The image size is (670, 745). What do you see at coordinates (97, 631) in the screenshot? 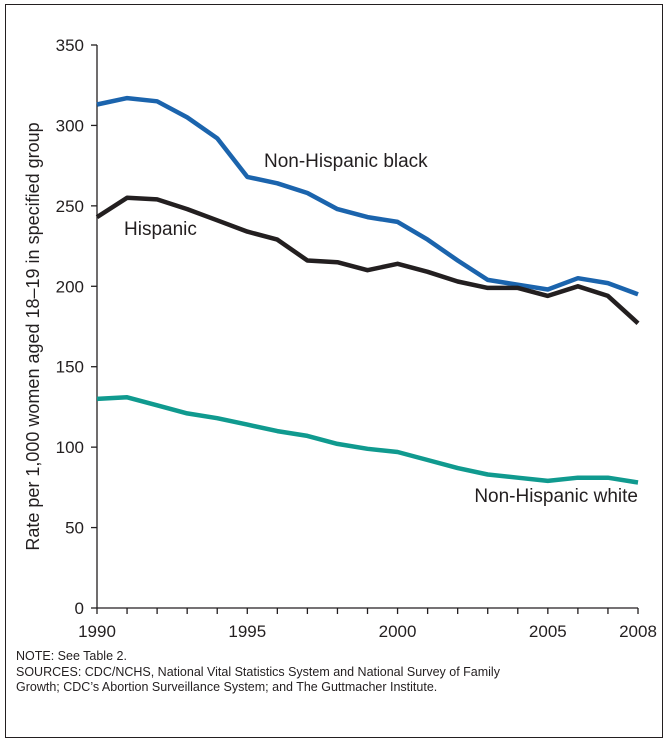
I see `x-tick-label: 1990` at bounding box center [97, 631].